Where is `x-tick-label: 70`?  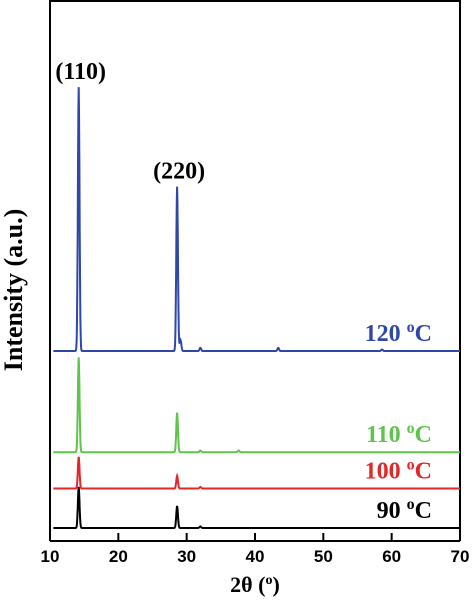 x-tick-label: 70 is located at coordinates (460, 556).